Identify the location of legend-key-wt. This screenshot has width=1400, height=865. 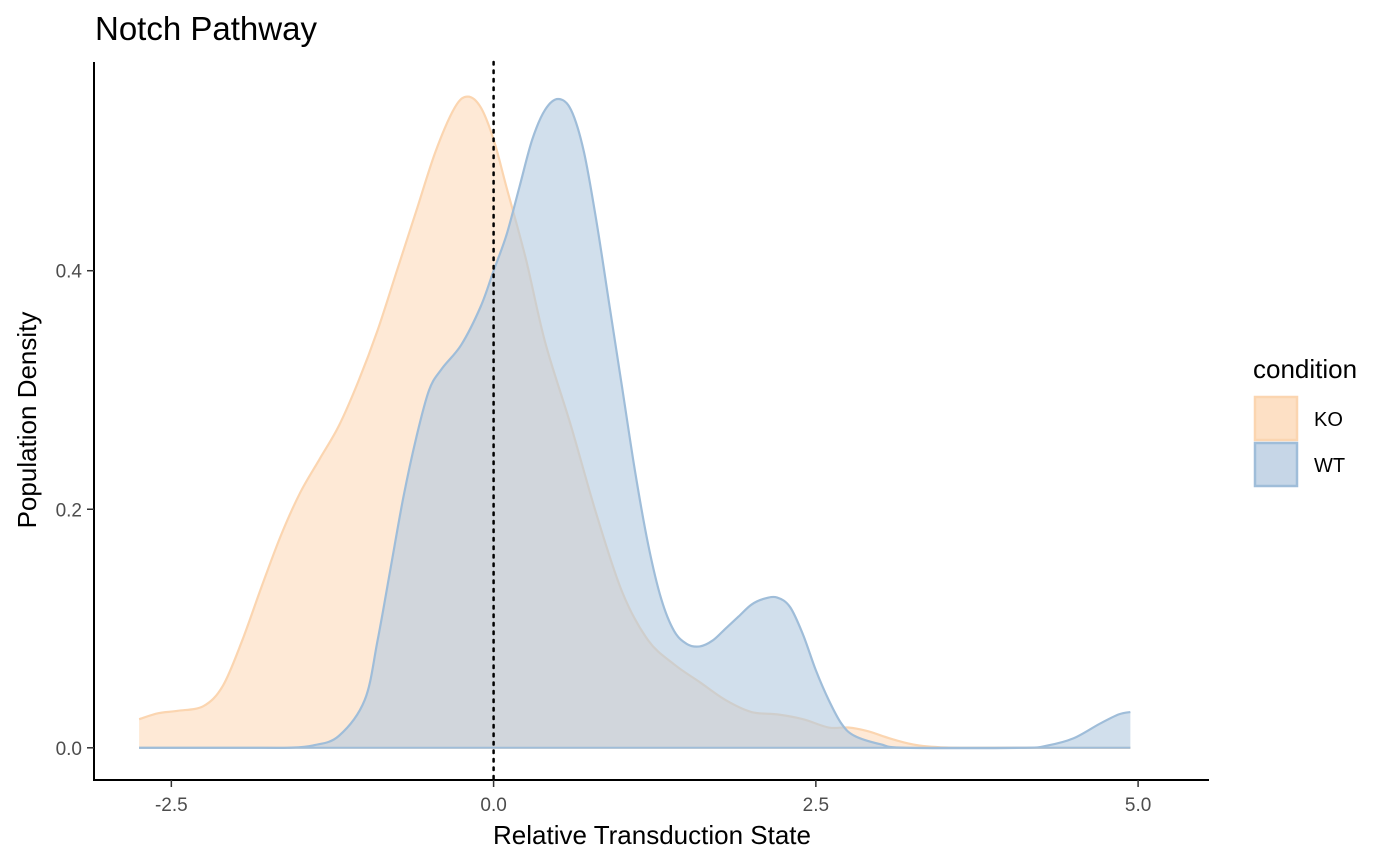
(1276, 464).